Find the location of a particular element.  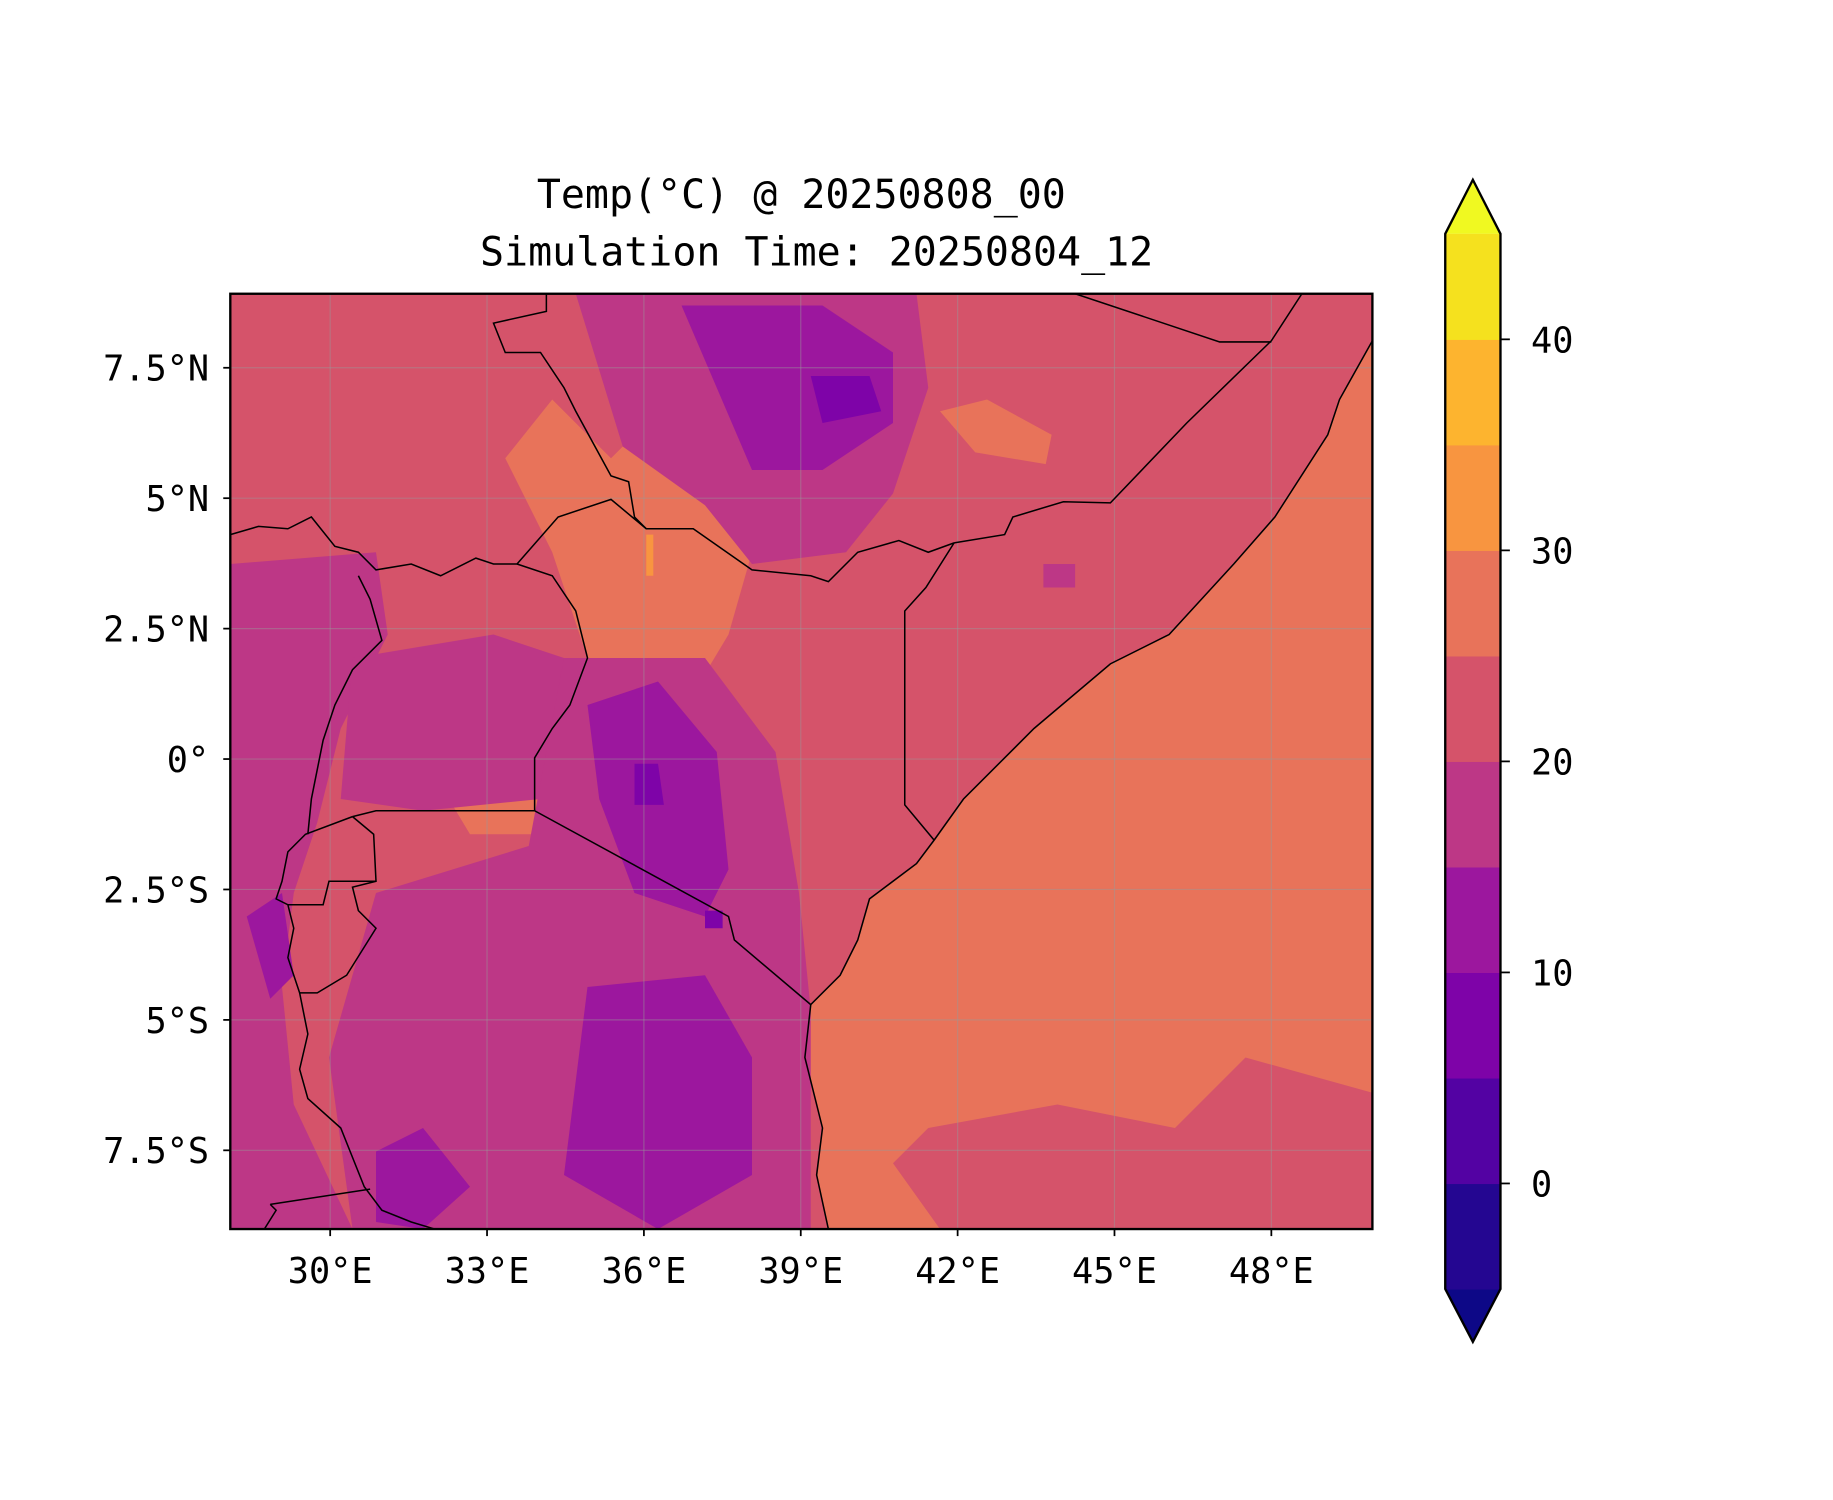

colorbar: 0 10 20 30 40 is located at coordinates (1508, 761).